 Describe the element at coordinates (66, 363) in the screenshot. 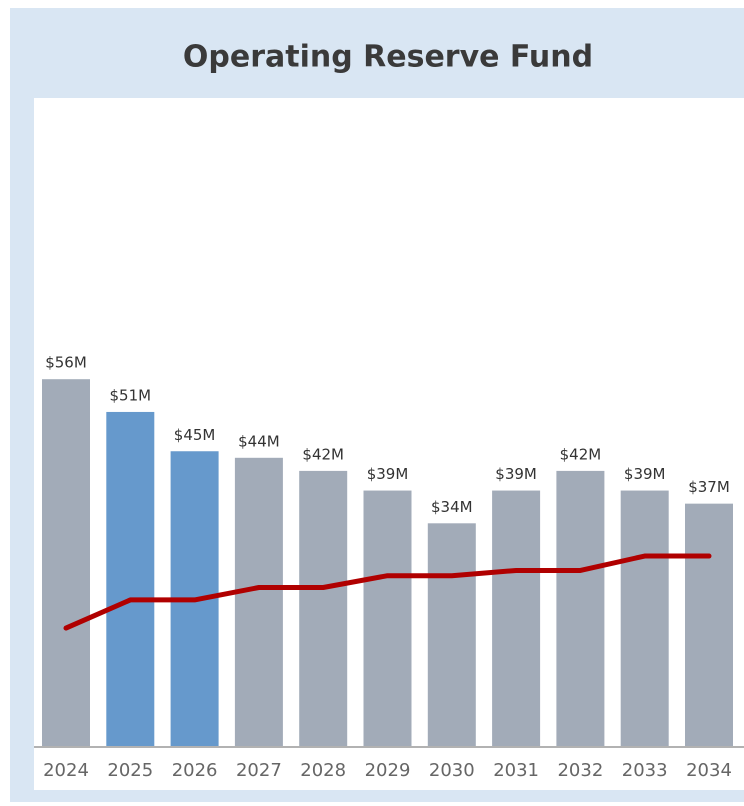

I see `value-label: $56M` at that location.